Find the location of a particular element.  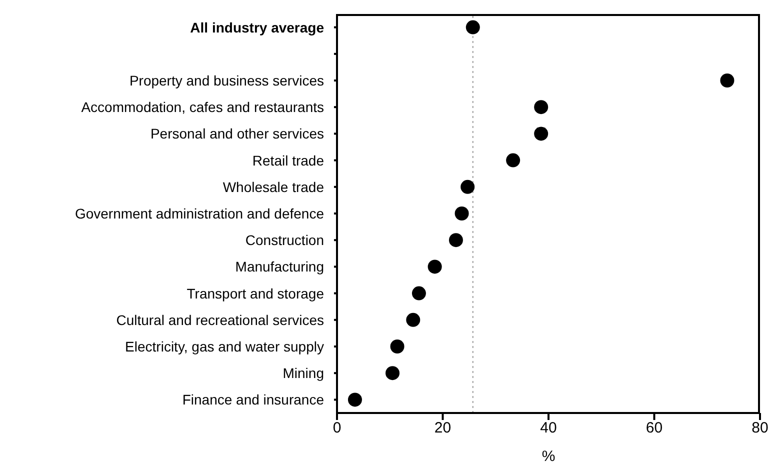

y-tick-label: Finance and insurance is located at coordinates (253, 400).